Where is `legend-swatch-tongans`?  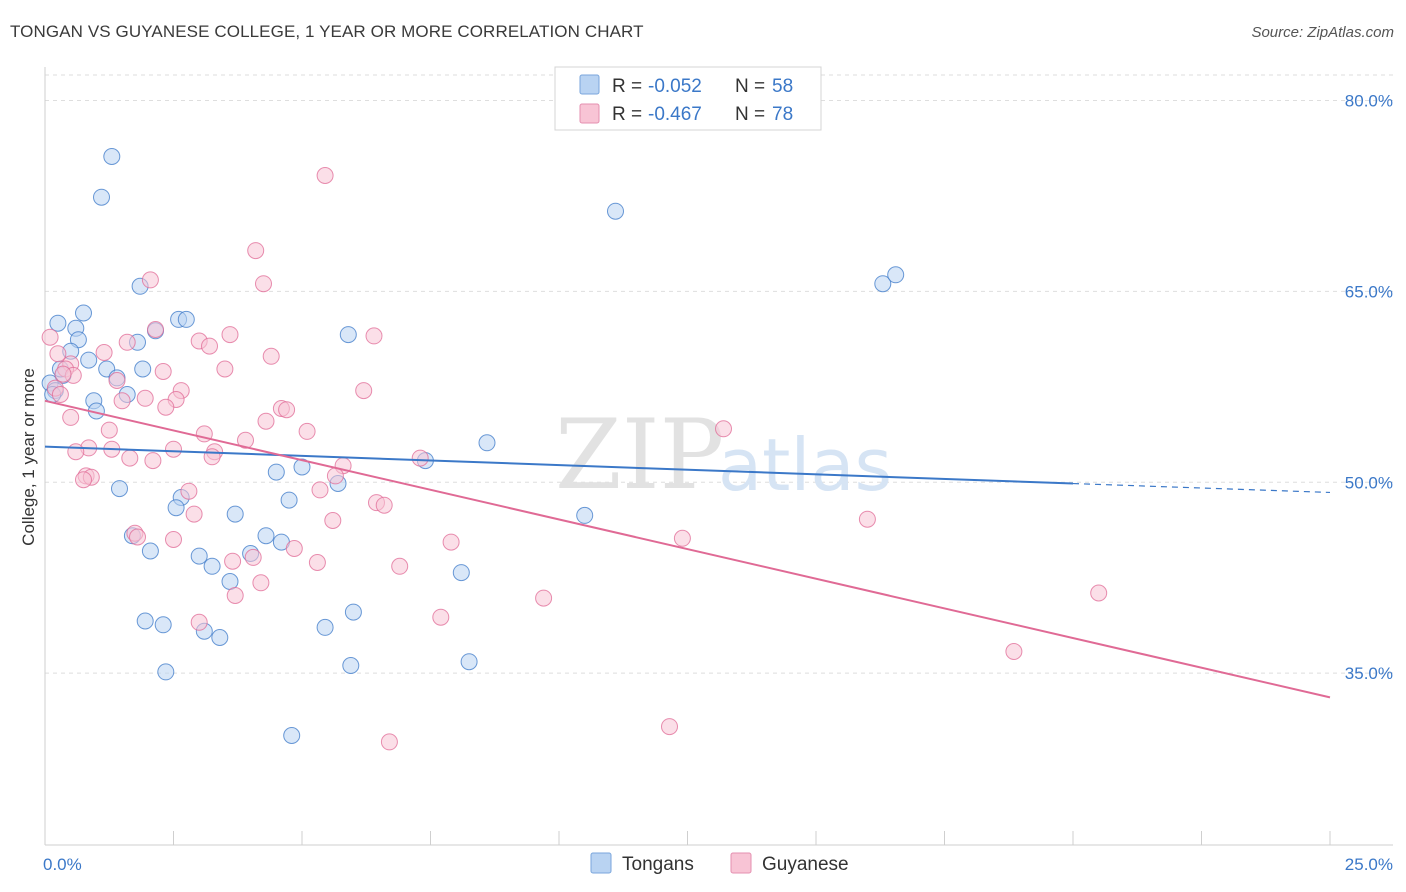
legend-swatch-tongans is located at coordinates (589, 84).